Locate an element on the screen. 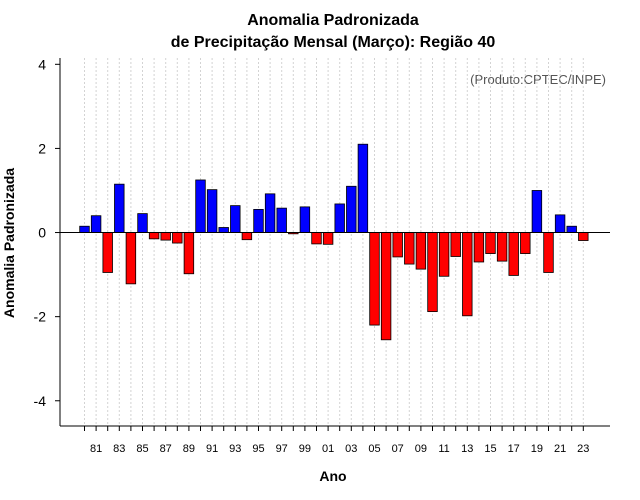  y-axis-title: Anomalia Padronizada is located at coordinates (9, 243).